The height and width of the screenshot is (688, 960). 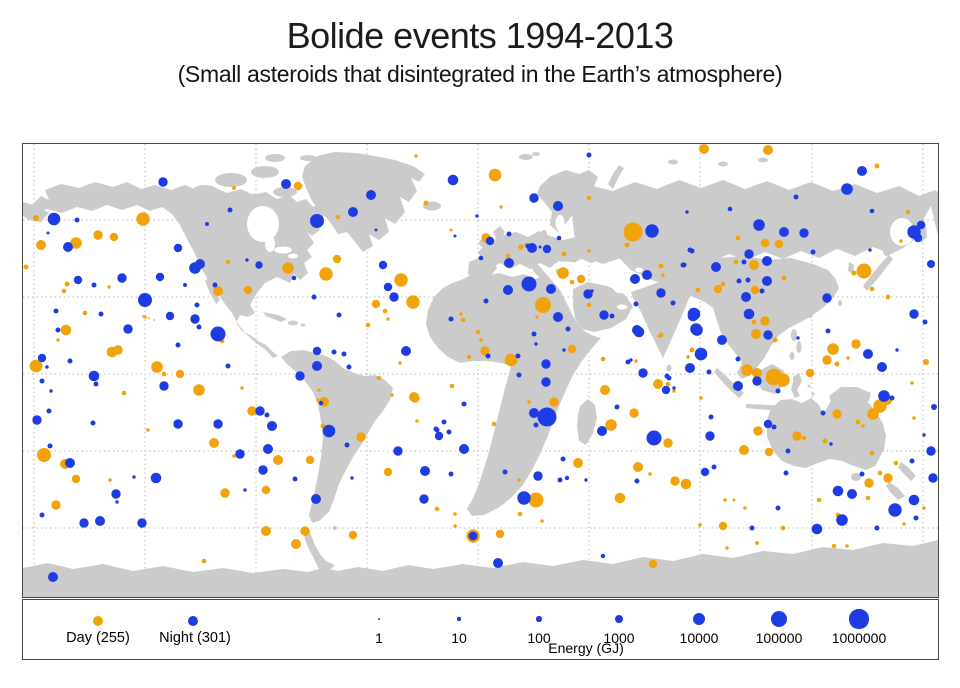 What do you see at coordinates (878, 273) in the screenshot?
I see `islands-japan` at bounding box center [878, 273].